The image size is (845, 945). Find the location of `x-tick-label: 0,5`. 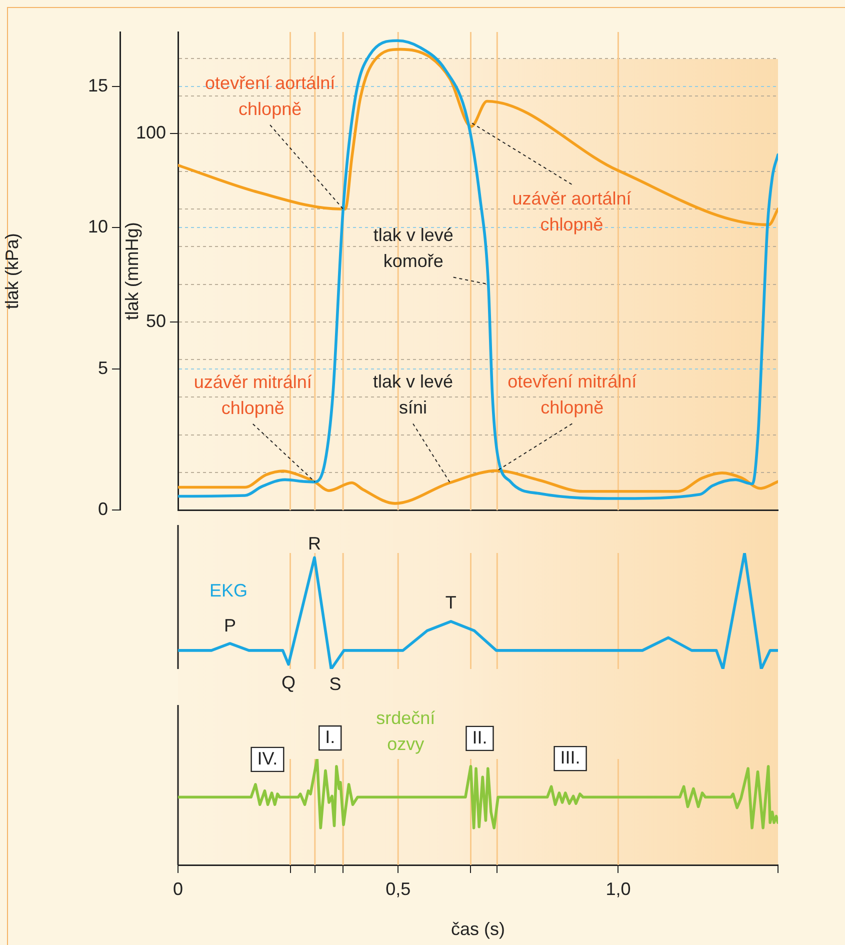

x-tick-label: 0,5 is located at coordinates (398, 888).